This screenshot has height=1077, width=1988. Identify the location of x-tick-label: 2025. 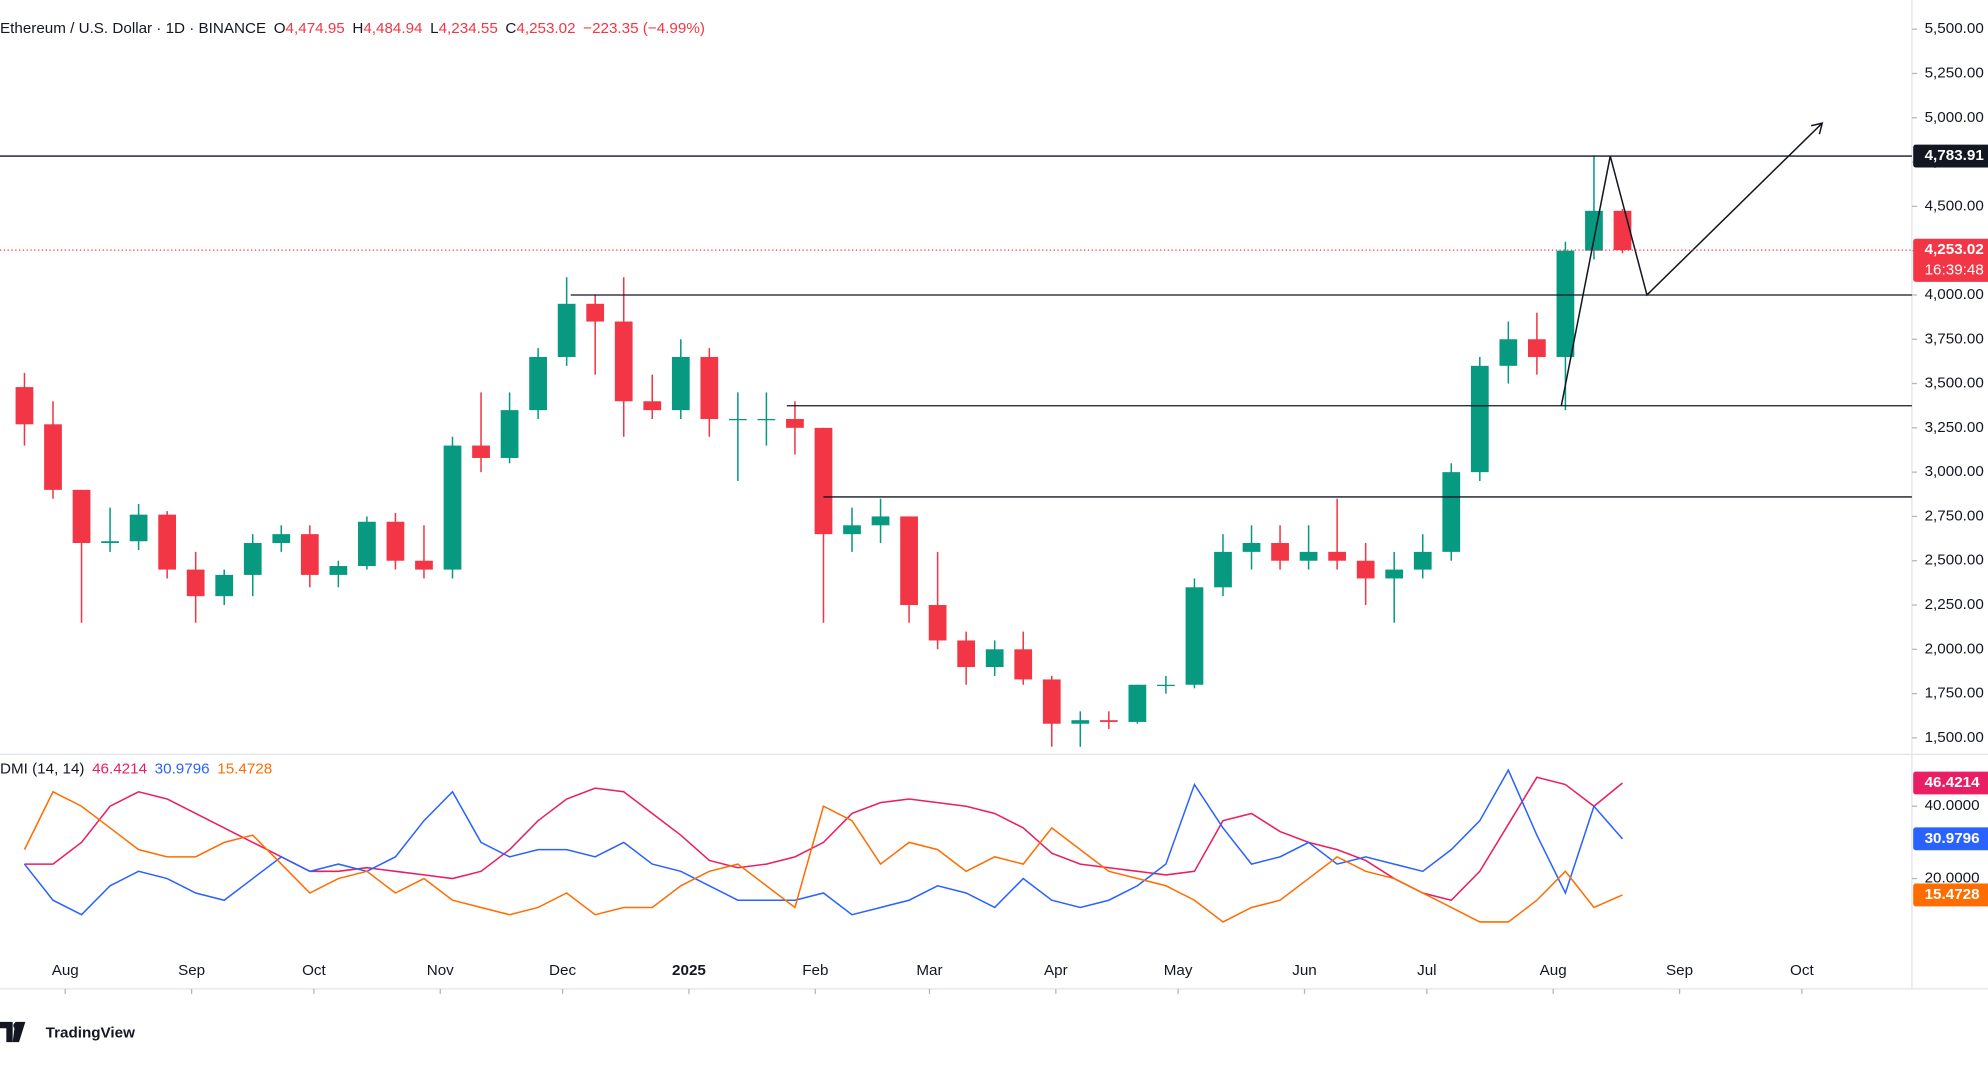
(689, 970).